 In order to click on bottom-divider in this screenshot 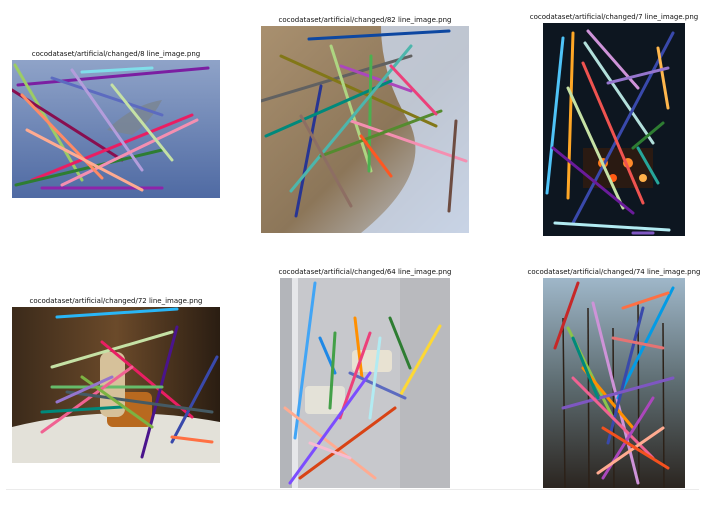, I will do `click(352, 489)`.